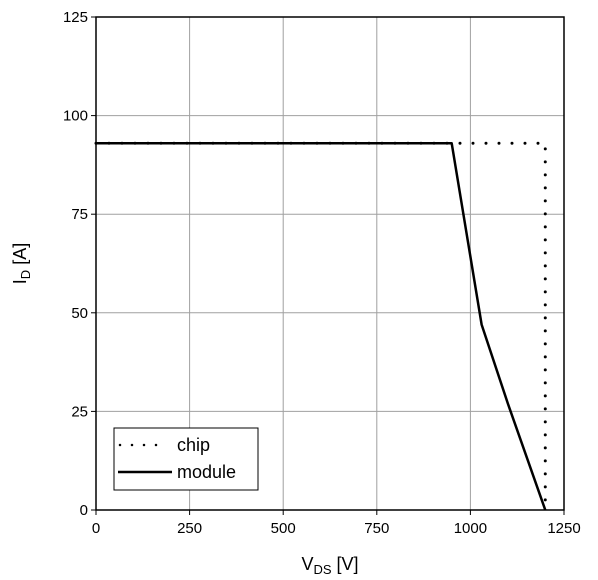  I want to click on y-tick-label: 25, so click(79, 411).